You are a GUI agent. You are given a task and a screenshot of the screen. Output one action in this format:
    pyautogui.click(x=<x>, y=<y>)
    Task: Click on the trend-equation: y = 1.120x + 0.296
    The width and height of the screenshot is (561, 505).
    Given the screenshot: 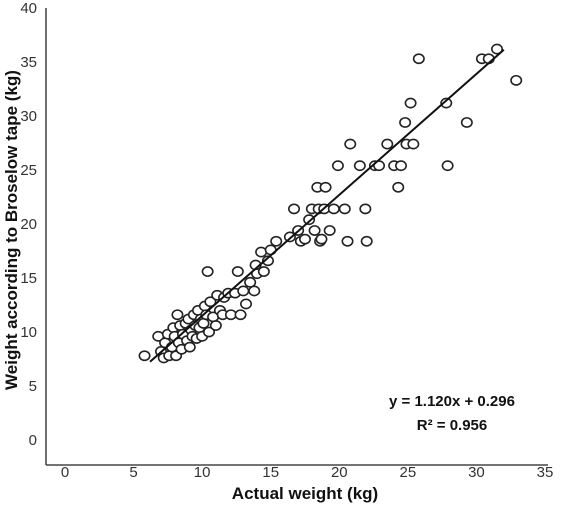 What is the action you would take?
    pyautogui.click(x=452, y=401)
    